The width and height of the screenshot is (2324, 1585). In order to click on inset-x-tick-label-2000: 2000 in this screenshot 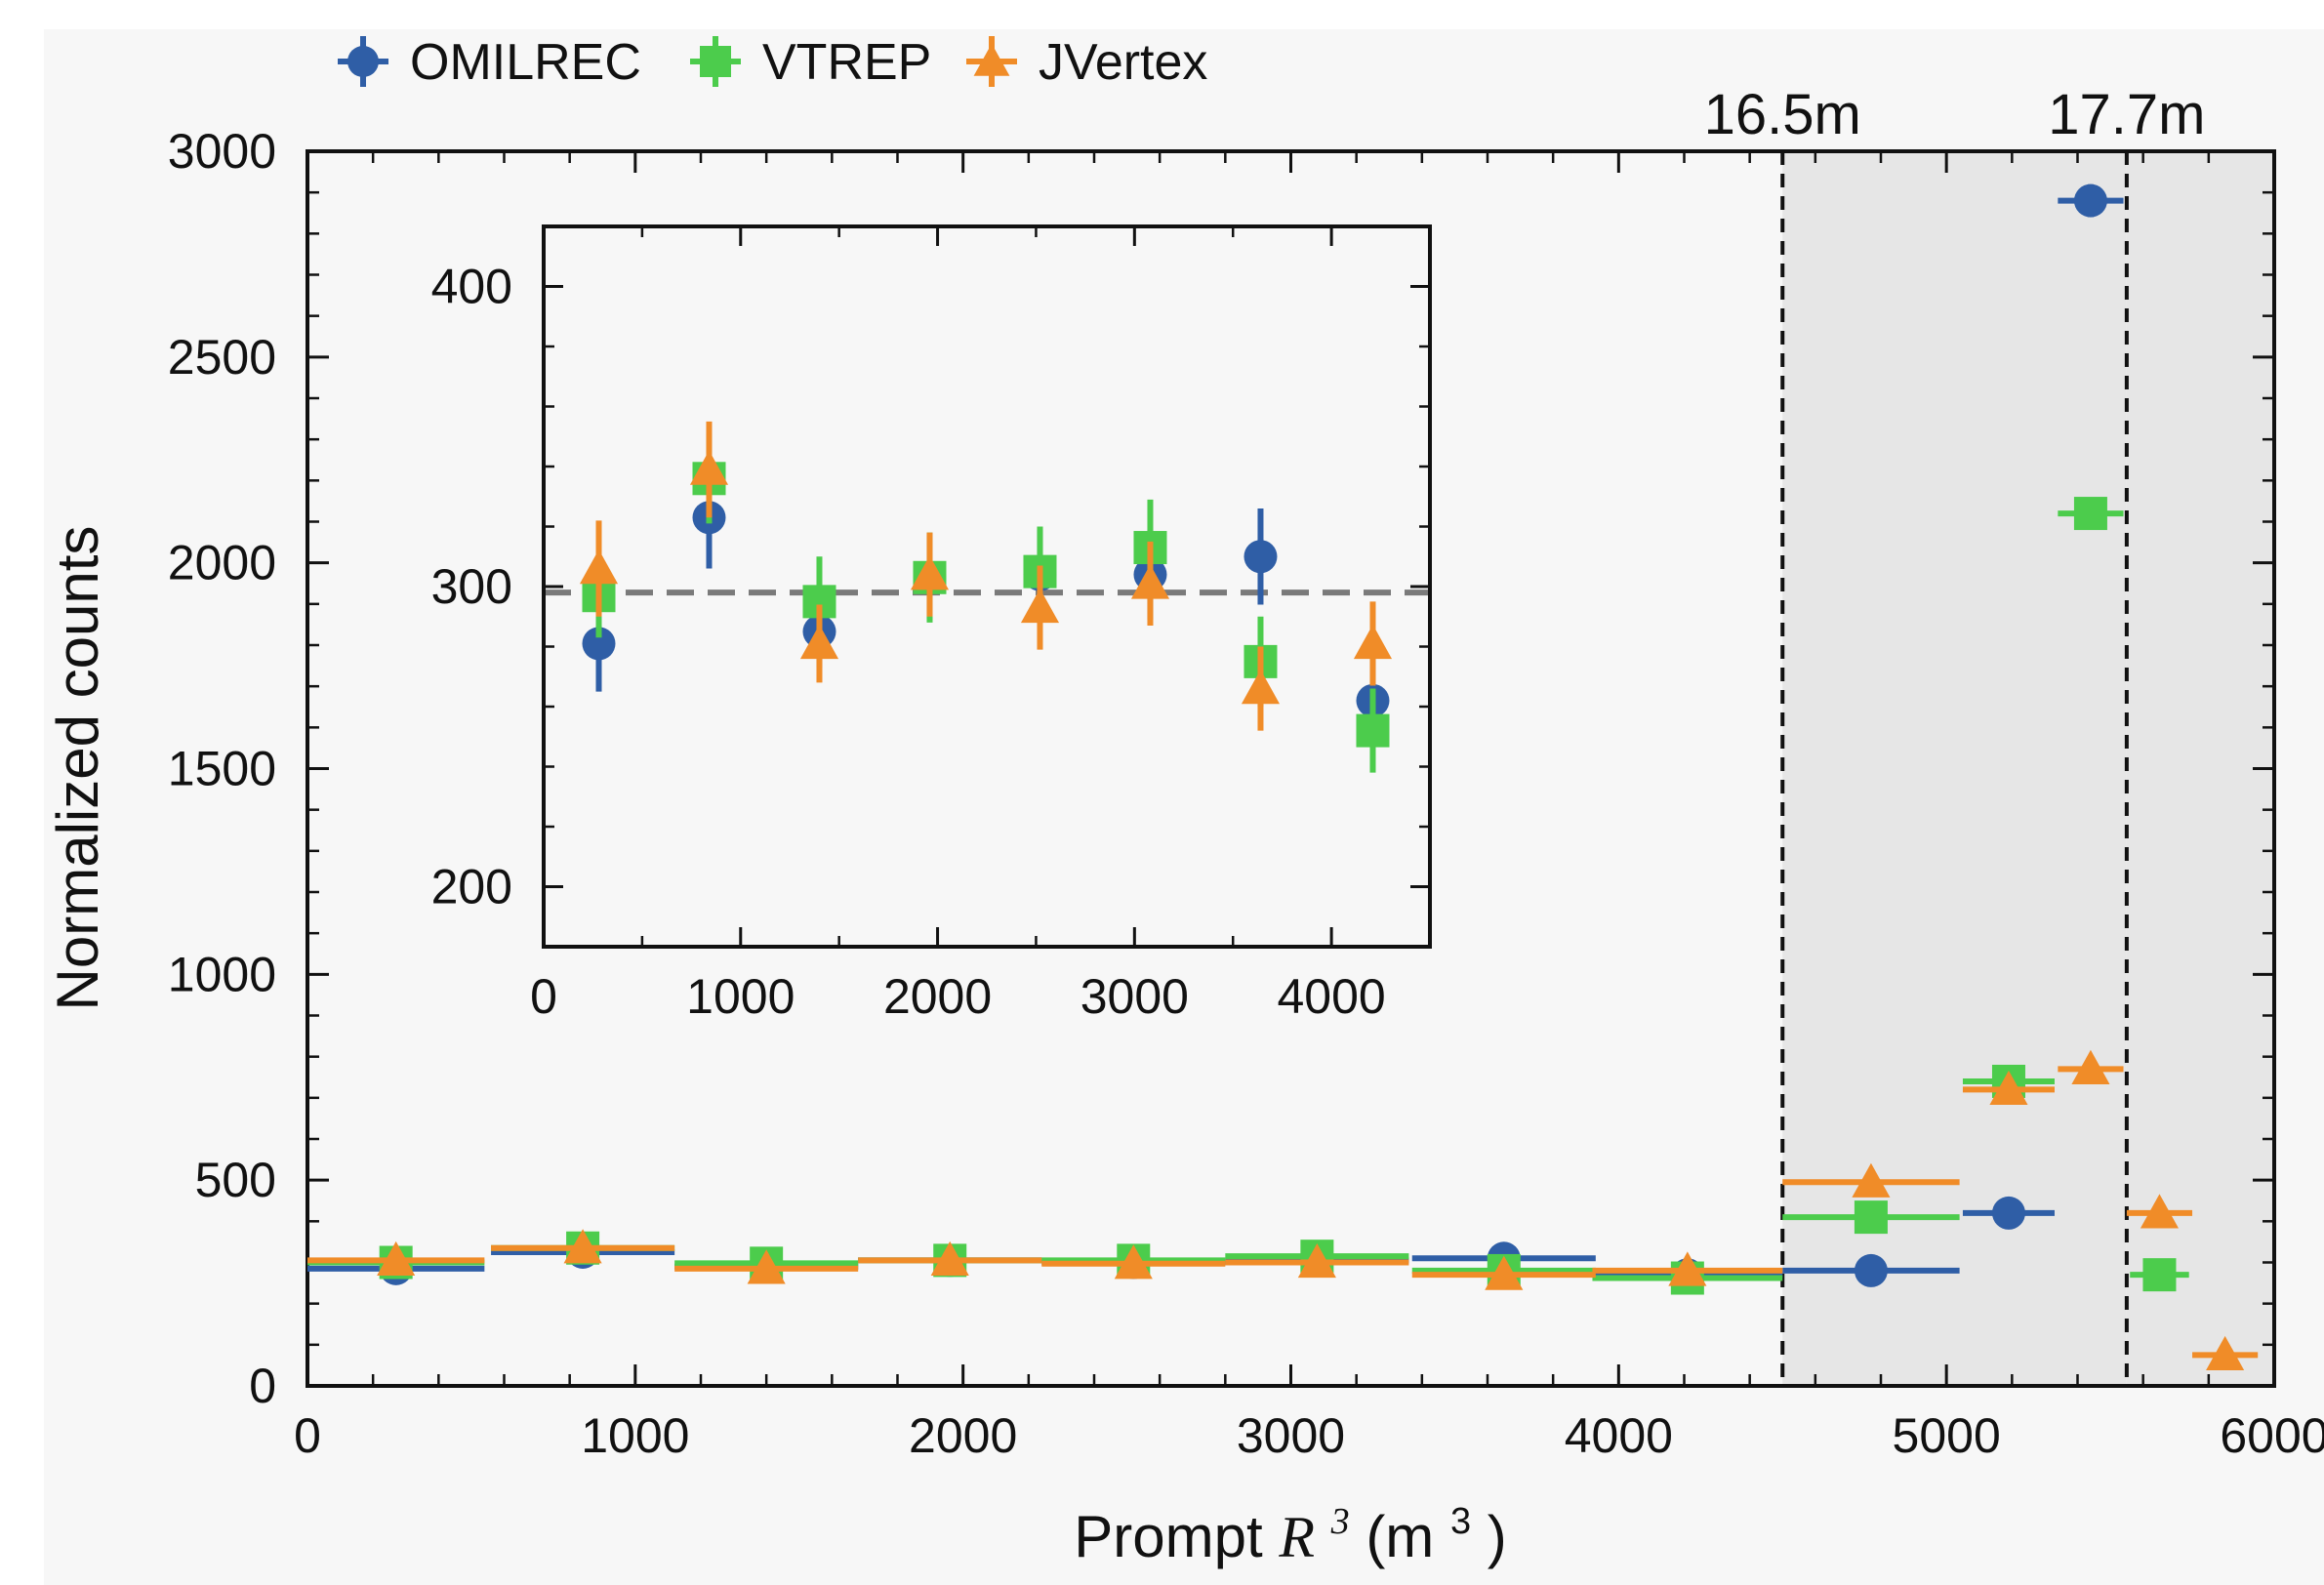, I will do `click(937, 996)`.